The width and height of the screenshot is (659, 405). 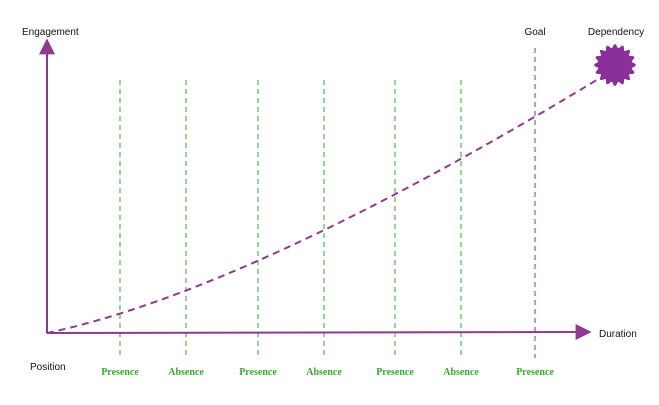 What do you see at coordinates (319, 332) in the screenshot?
I see `x-axis` at bounding box center [319, 332].